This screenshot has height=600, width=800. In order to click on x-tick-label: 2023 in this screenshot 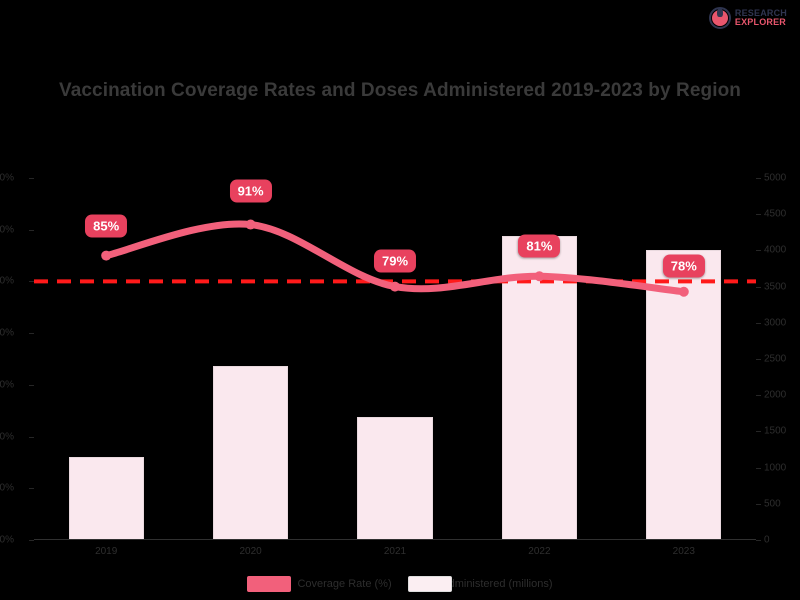, I will do `click(683, 551)`.